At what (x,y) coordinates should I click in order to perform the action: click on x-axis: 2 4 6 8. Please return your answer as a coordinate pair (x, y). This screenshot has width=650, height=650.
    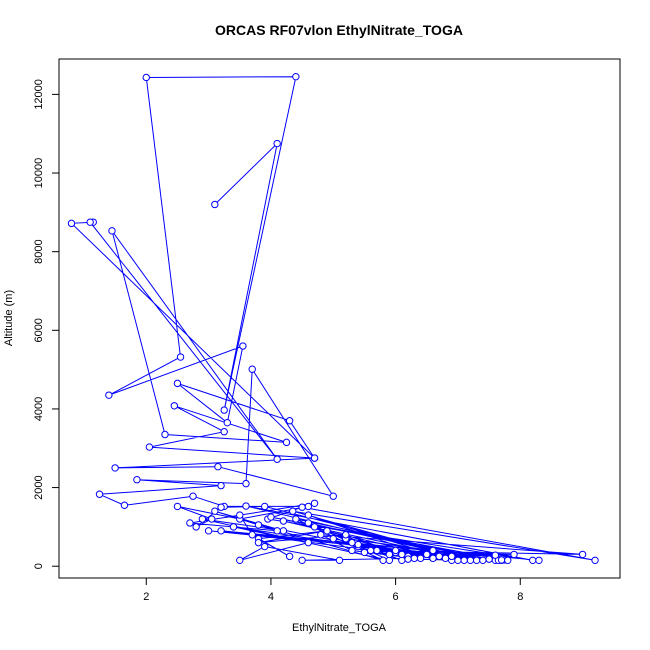
    Looking at the image, I should click on (333, 590).